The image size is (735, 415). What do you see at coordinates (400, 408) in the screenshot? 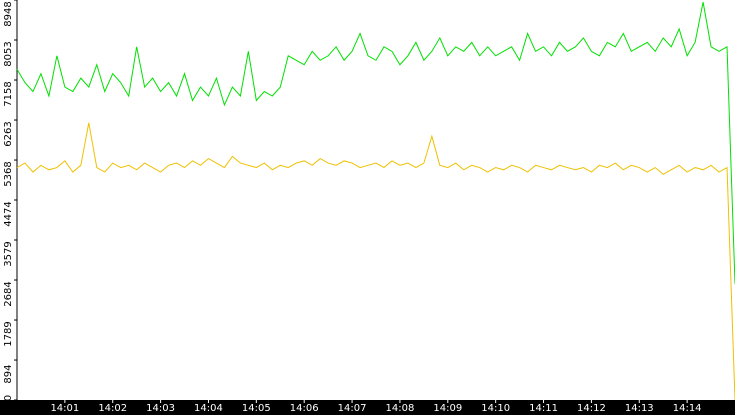
I see `x-tick-label: 14:08` at bounding box center [400, 408].